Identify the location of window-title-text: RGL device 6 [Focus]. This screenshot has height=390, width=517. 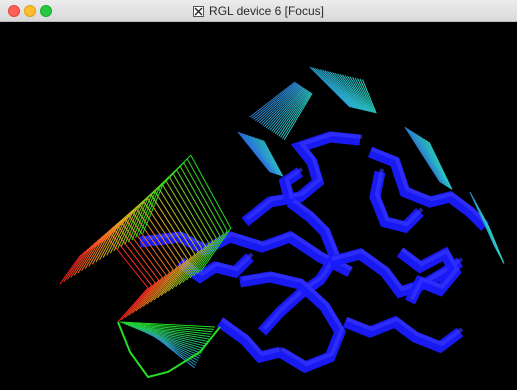
(266, 11).